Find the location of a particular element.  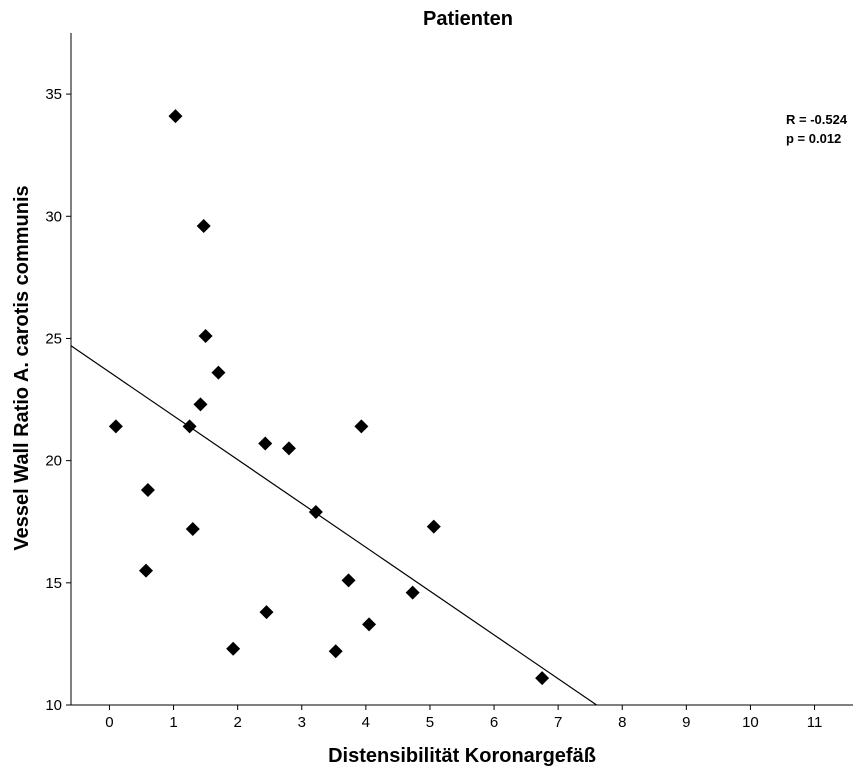

chart-title: Patienten is located at coordinates (468, 19).